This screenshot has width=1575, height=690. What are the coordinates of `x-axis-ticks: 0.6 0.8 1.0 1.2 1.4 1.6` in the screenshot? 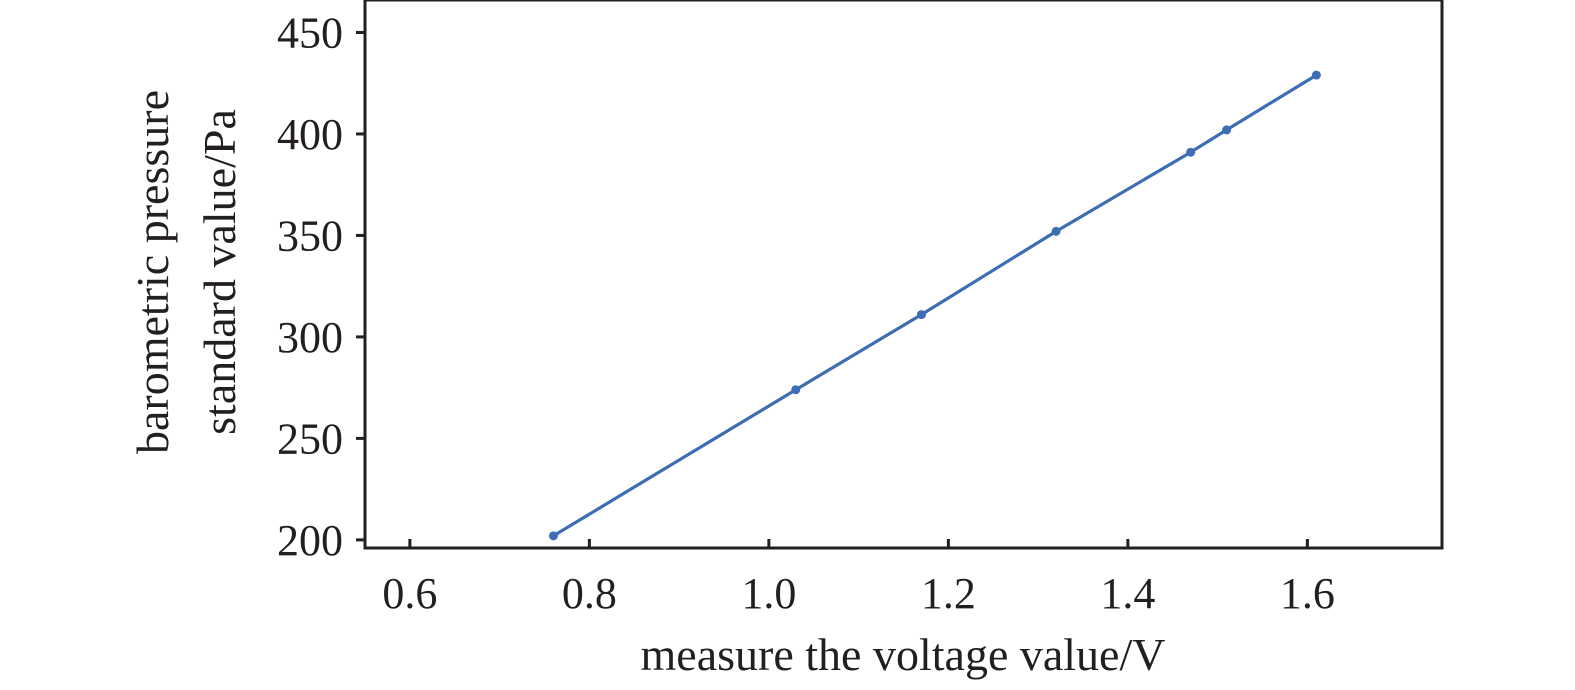 It's located at (858, 578).